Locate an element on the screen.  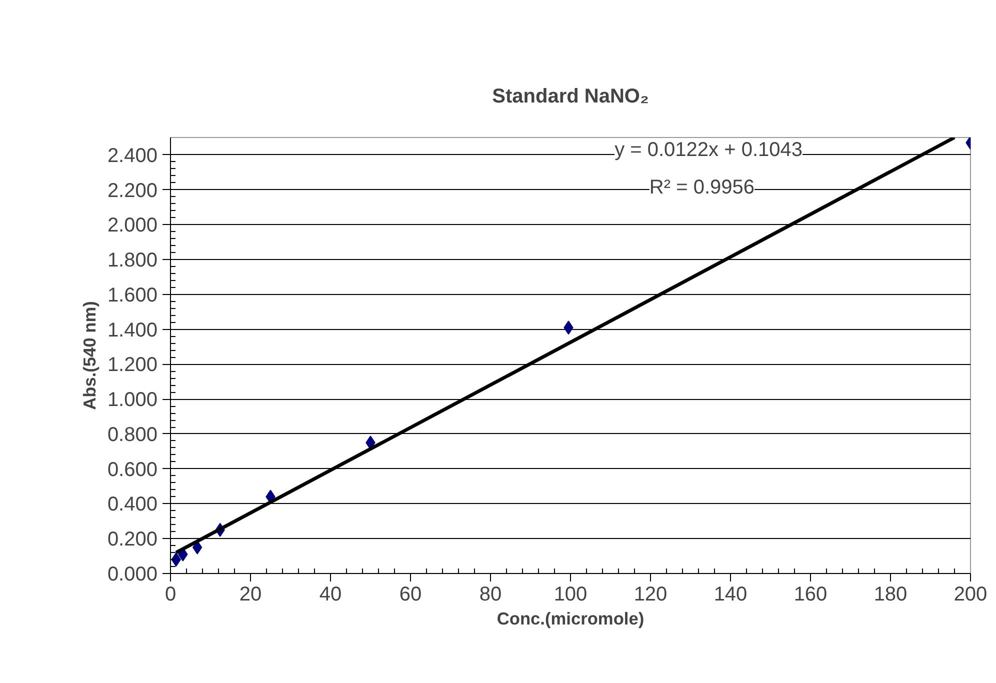
y-axis-title: Abs.(540 nm) is located at coordinates (89, 355).